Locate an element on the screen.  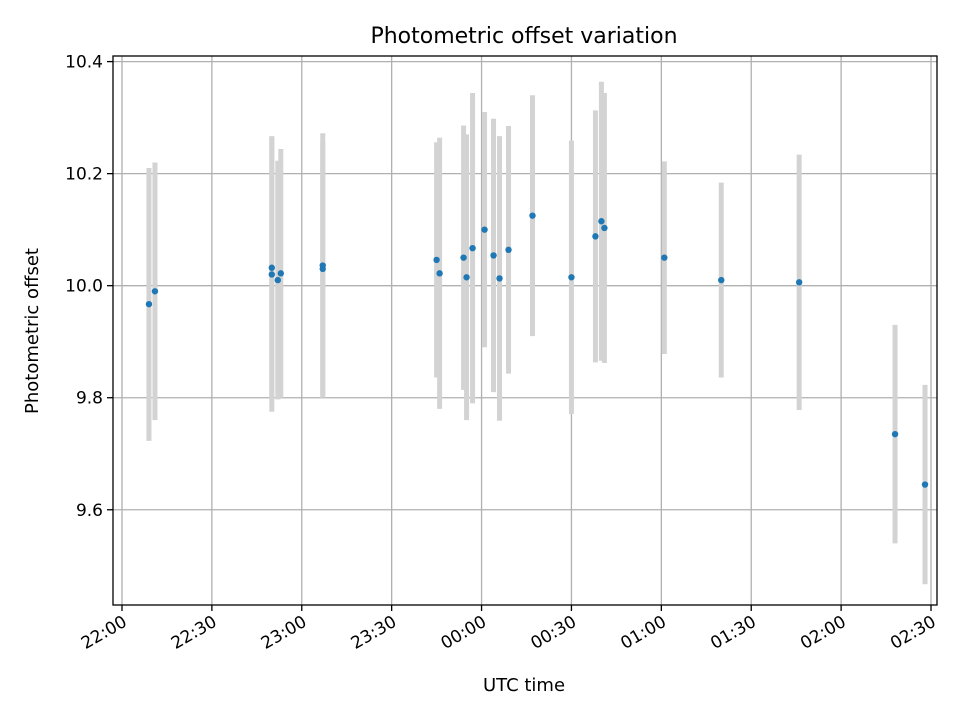
x-tick-label: 00:00 is located at coordinates (464, 633).